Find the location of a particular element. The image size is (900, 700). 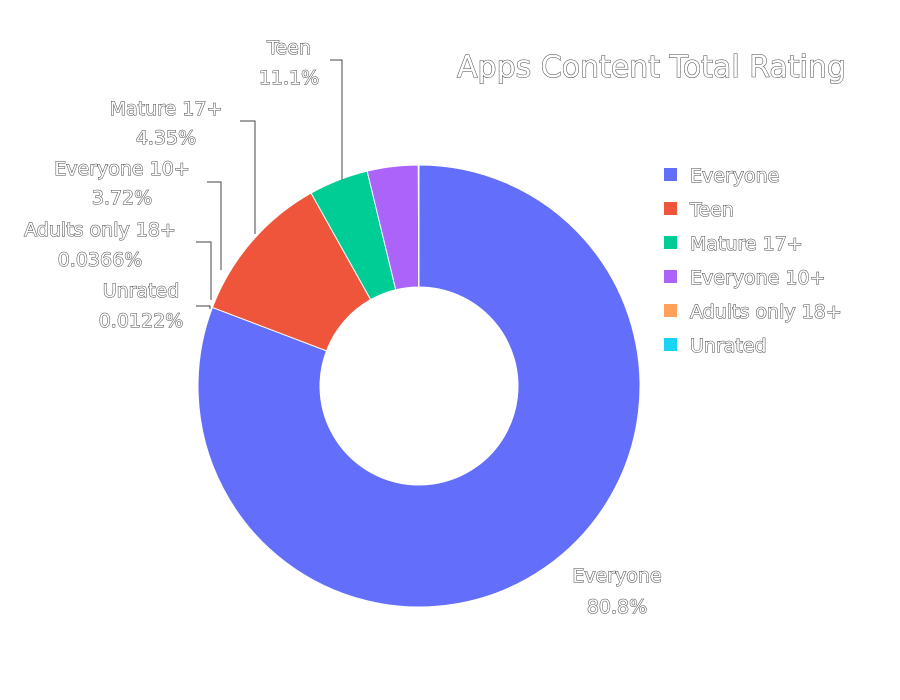

legend-swatch-unrated is located at coordinates (670, 344).